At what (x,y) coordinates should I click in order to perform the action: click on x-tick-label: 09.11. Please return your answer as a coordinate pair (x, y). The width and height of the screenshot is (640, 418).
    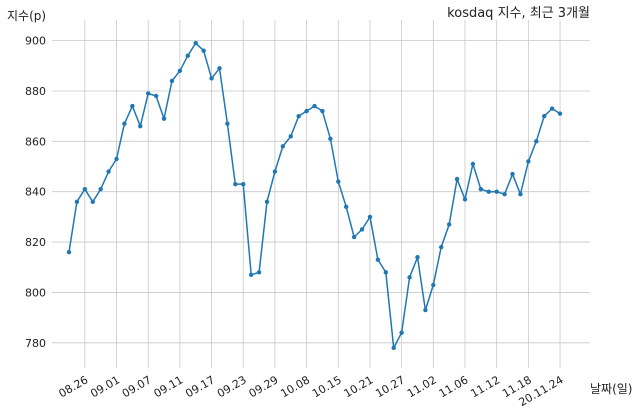
    Looking at the image, I should click on (169, 386).